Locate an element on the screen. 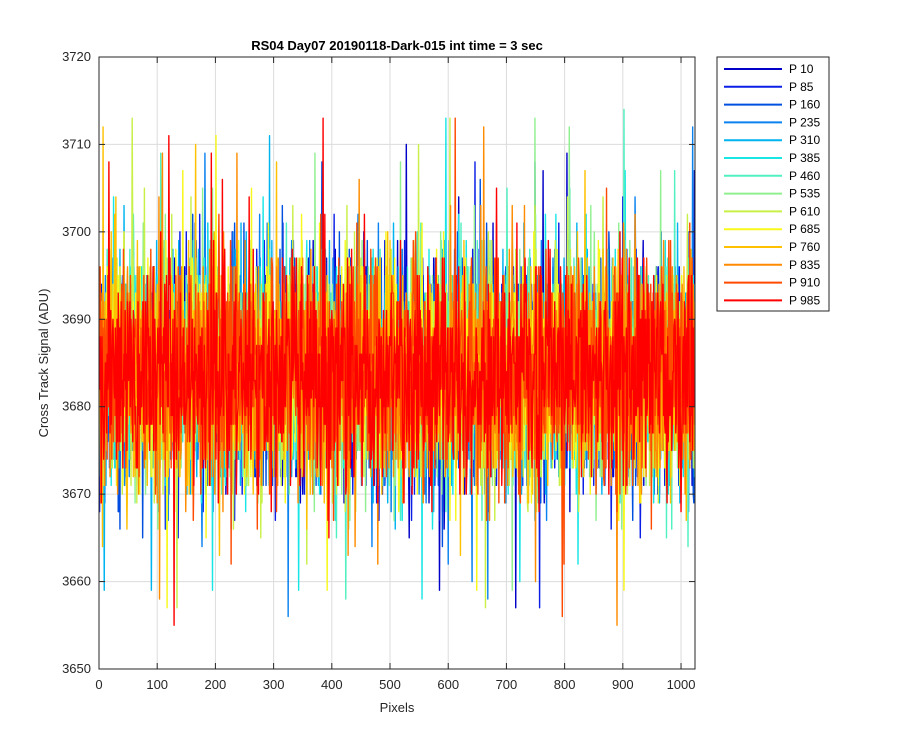 The width and height of the screenshot is (900, 750). legend-entry-label: P 310 is located at coordinates (804, 140).